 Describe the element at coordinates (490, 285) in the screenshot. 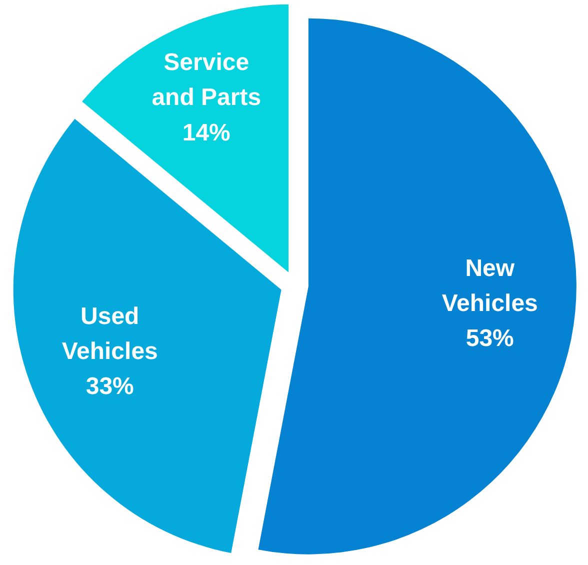

I see `slice-label: New Vehicles` at that location.